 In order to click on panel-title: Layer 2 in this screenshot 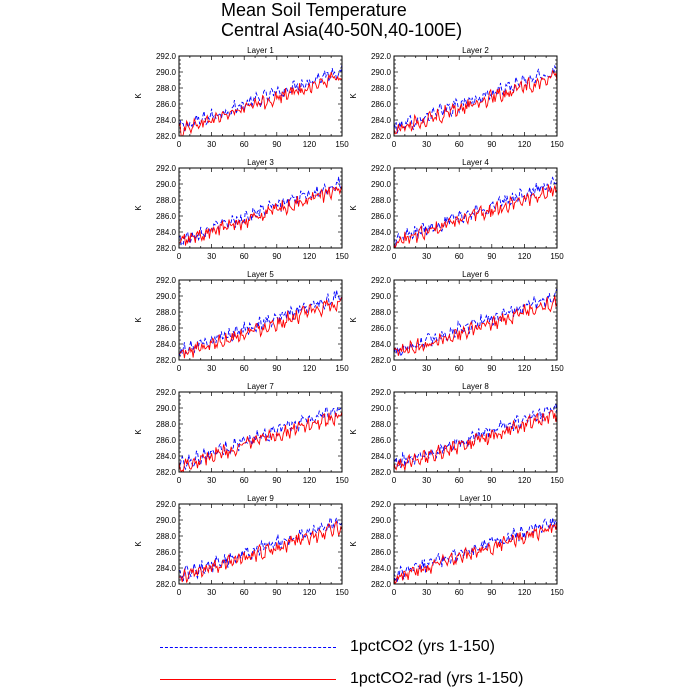, I will do `click(475, 50)`.